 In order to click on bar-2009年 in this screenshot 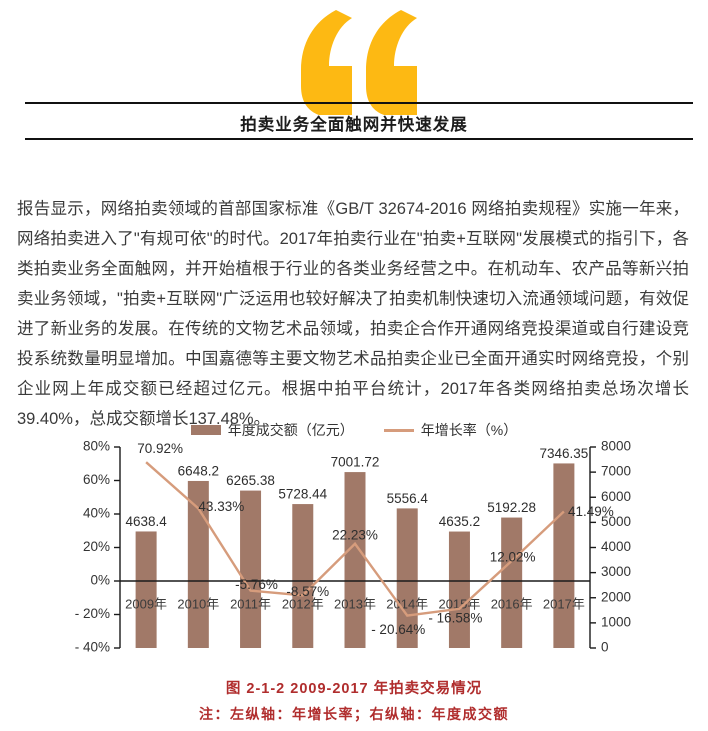, I will do `click(146, 589)`.